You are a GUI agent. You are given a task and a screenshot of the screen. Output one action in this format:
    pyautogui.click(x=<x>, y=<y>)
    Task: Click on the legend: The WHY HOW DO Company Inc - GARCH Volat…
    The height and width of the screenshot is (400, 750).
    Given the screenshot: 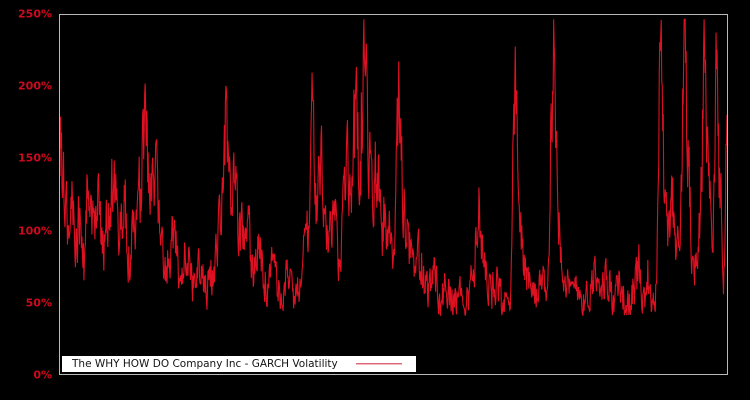 What is the action you would take?
    pyautogui.click(x=239, y=364)
    